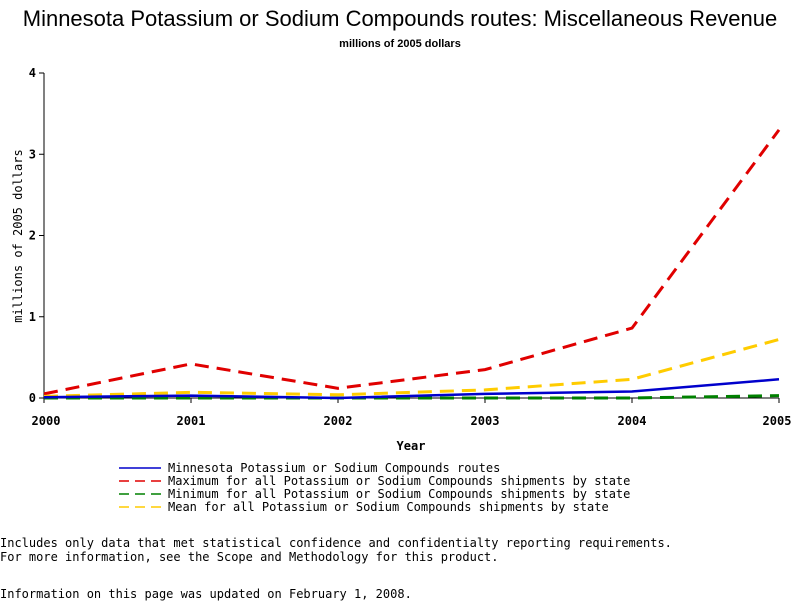 The height and width of the screenshot is (601, 800). What do you see at coordinates (46, 421) in the screenshot?
I see `x-tick-label: 2000` at bounding box center [46, 421].